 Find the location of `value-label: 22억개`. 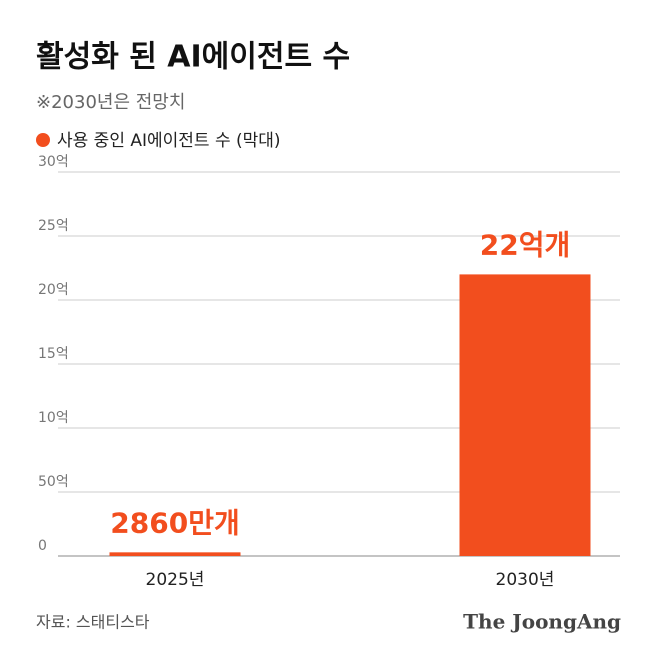

value-label: 22억개 is located at coordinates (525, 244).